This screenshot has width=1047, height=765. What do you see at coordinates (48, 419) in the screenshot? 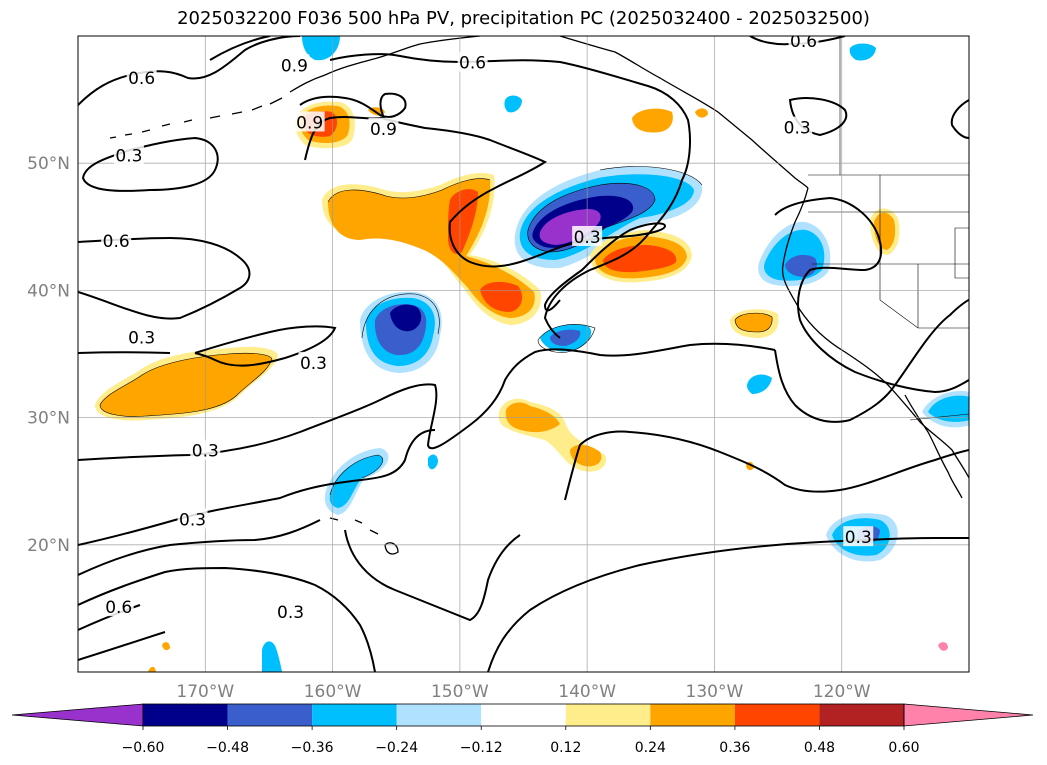
I see `lat-tick-label: 30°N` at bounding box center [48, 419].